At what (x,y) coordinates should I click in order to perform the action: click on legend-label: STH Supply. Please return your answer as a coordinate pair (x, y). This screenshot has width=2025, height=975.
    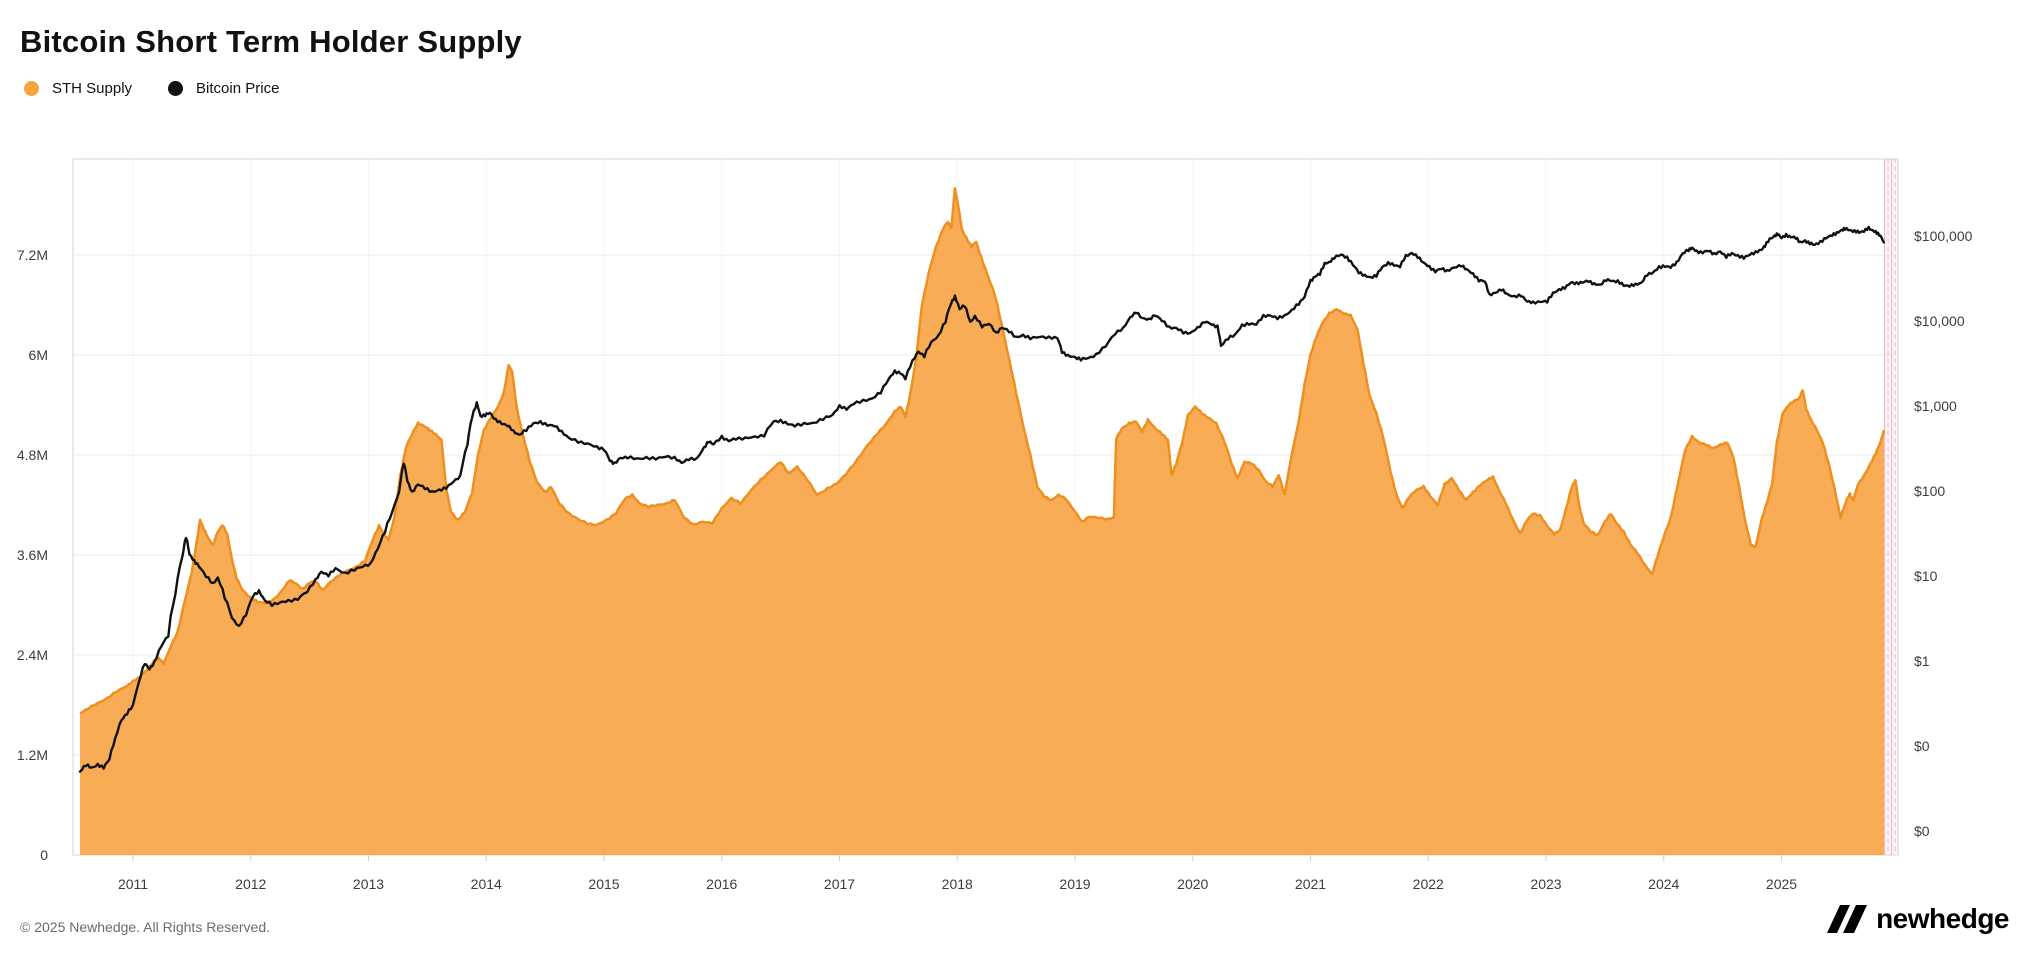
    Looking at the image, I should click on (92, 88).